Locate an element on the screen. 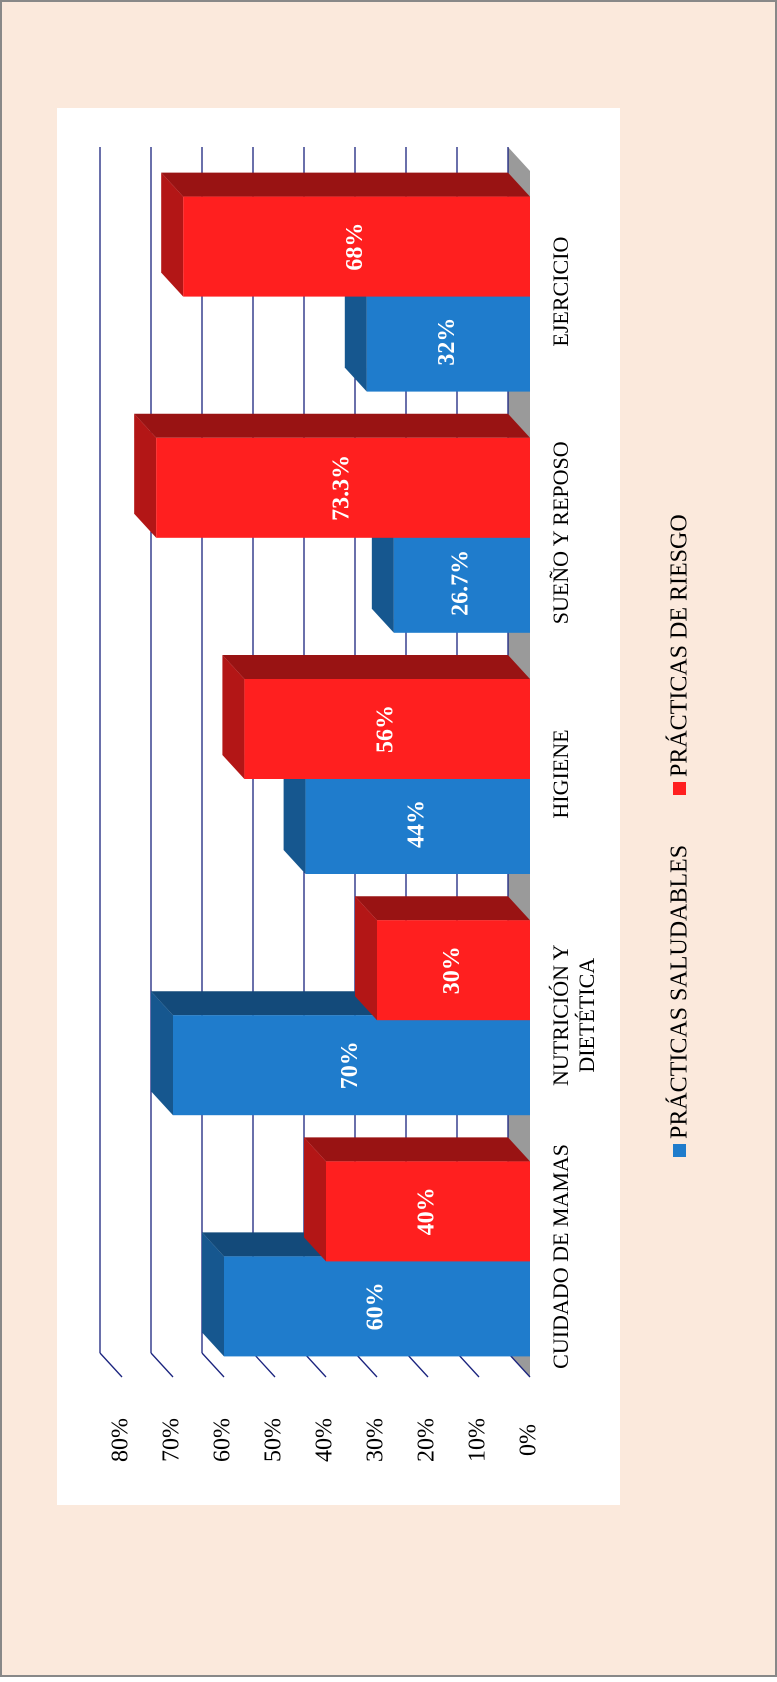 The height and width of the screenshot is (1682, 777). value-label: 26.7% is located at coordinates (460, 583).